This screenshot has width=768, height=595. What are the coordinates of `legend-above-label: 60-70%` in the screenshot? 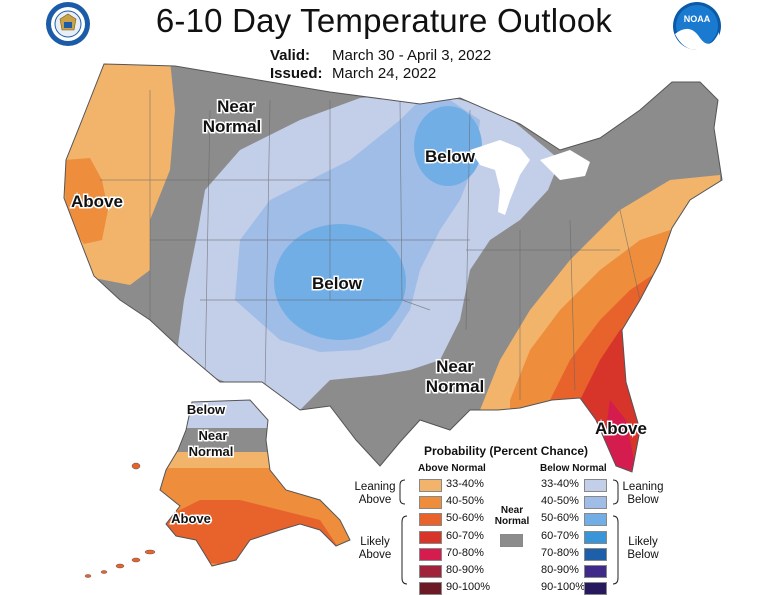 It's located at (465, 535).